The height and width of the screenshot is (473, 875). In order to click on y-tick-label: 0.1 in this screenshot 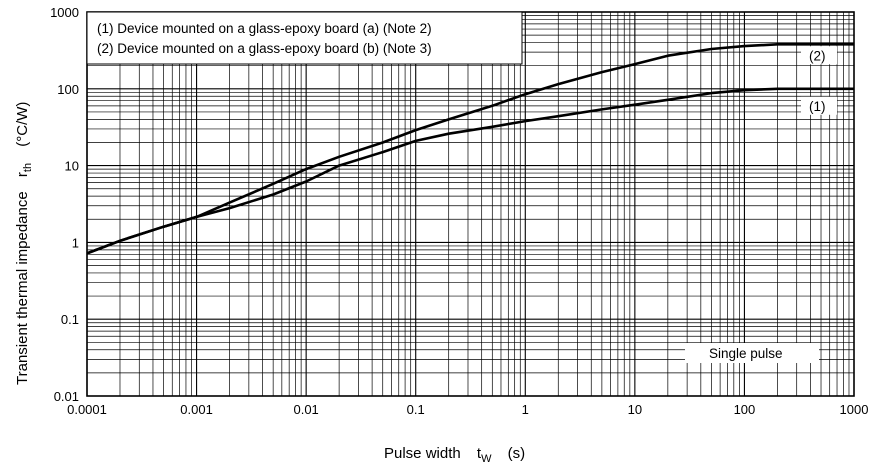, I will do `click(70, 319)`.